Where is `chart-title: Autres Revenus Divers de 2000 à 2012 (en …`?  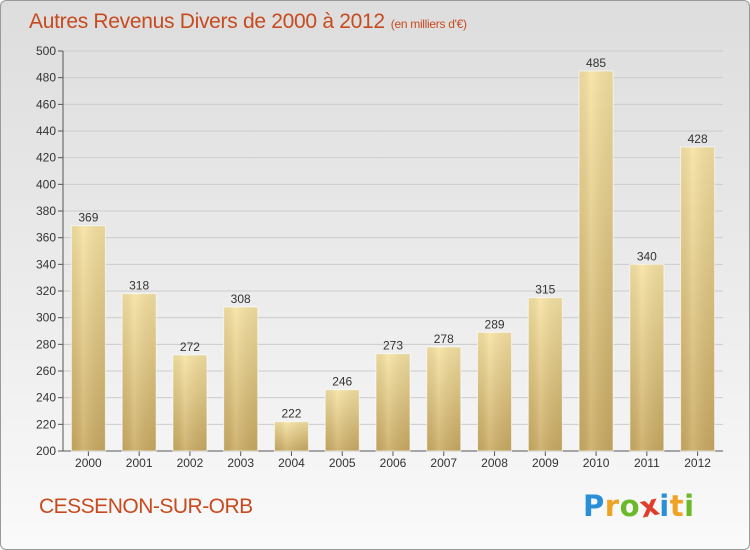 chart-title: Autres Revenus Divers de 2000 à 2012 (en … is located at coordinates (248, 22).